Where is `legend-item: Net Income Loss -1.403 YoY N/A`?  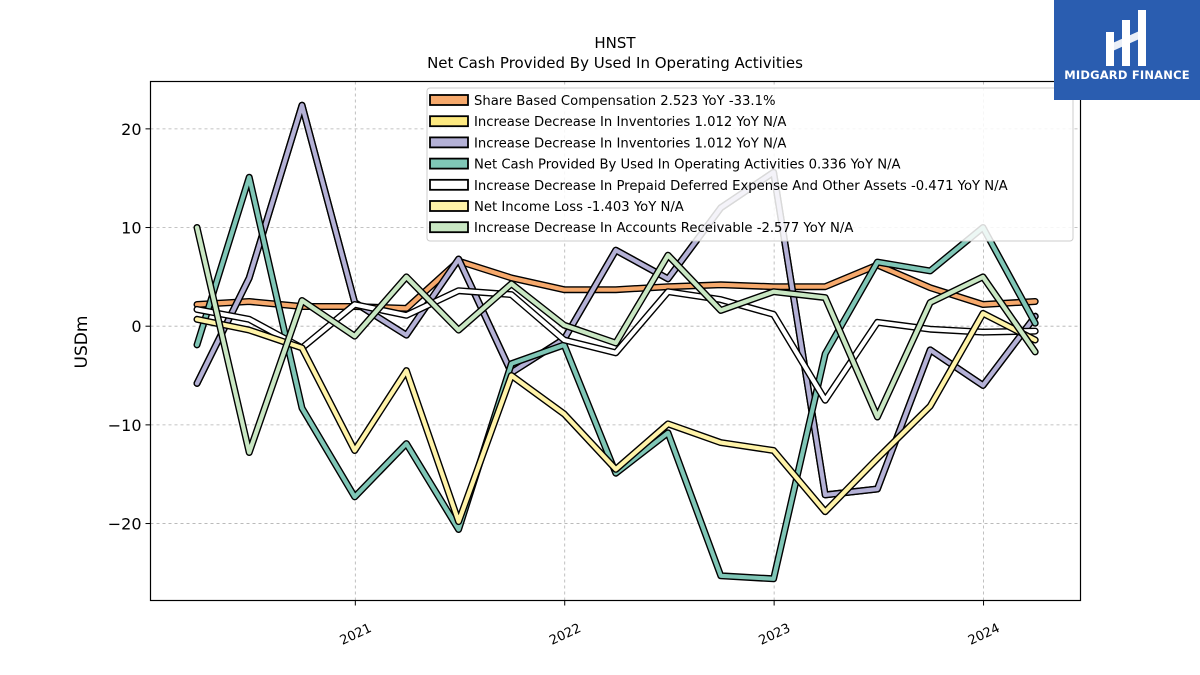
legend-item: Net Income Loss -1.403 YoY N/A is located at coordinates (556, 207).